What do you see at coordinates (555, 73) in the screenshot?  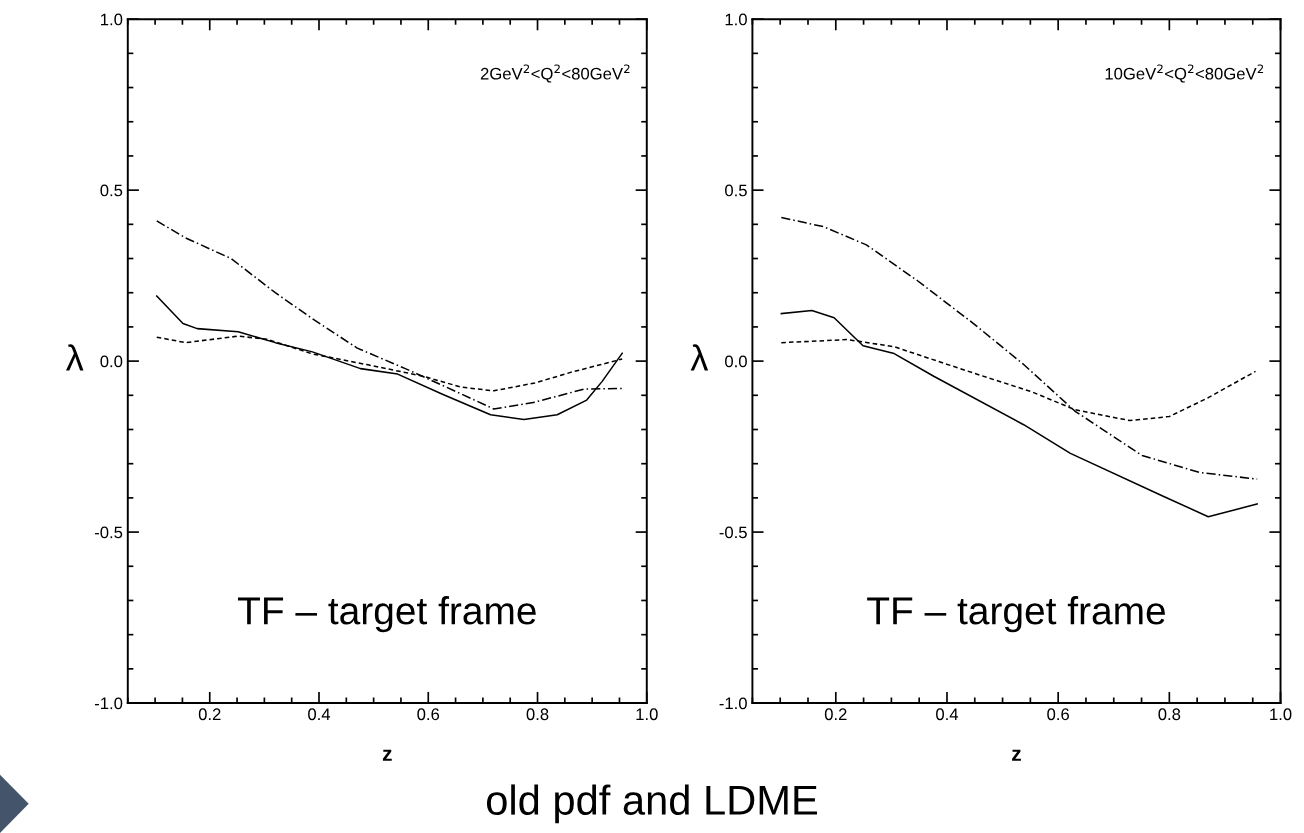 I see `annotation: 2GeV$^{2}$<Q$^{2}$<80GeV$^{2}$` at bounding box center [555, 73].